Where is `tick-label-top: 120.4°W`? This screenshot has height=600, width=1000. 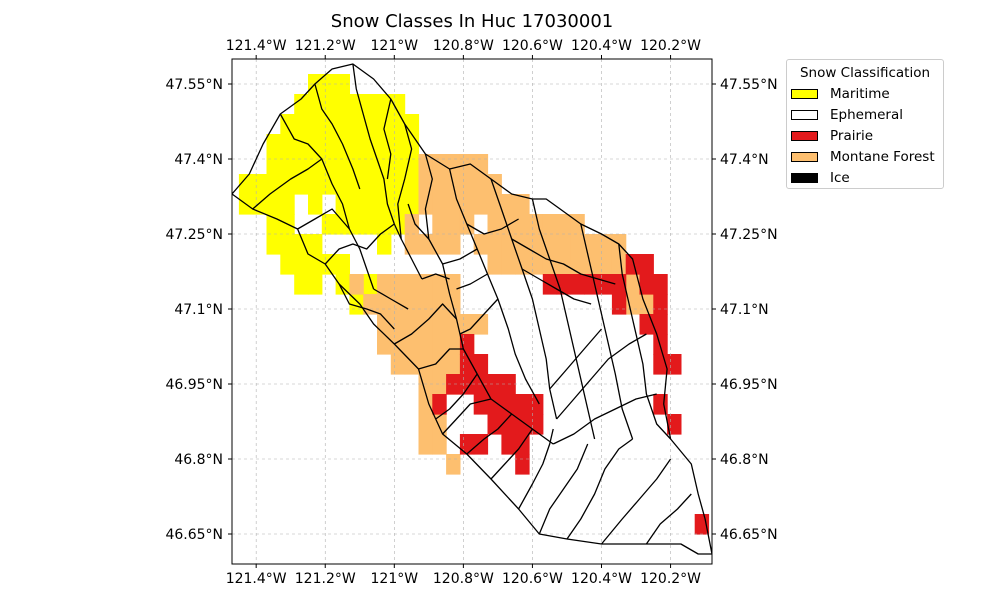 tick-label-top: 120.4°W is located at coordinates (601, 46).